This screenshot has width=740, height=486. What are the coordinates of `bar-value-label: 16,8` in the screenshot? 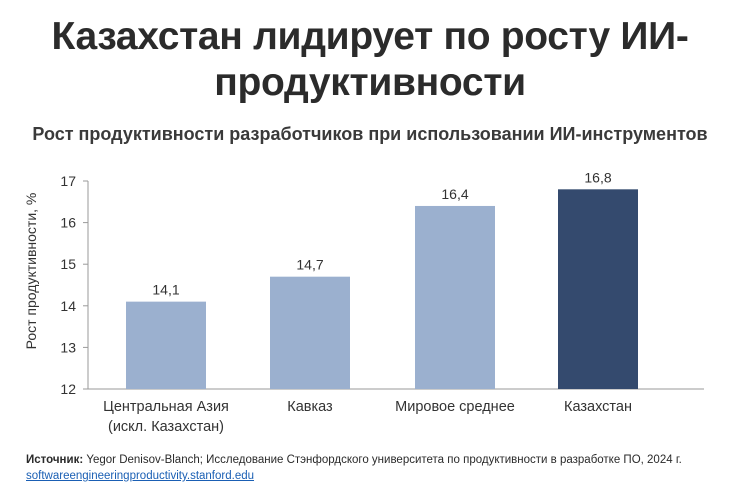 It's located at (597, 177).